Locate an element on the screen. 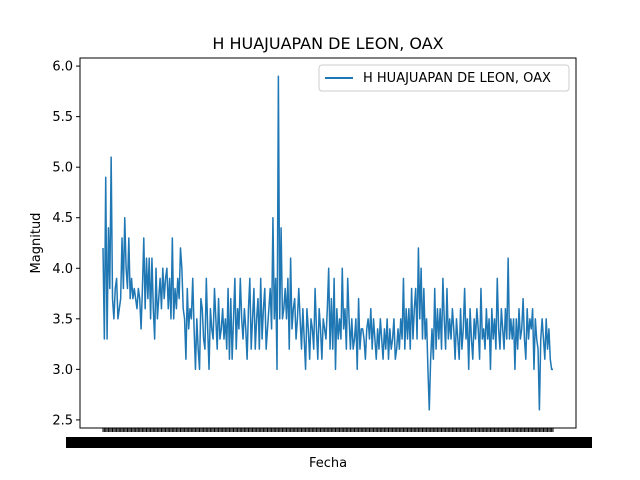 This screenshot has height=480, width=640. legend-box is located at coordinates (444, 78).